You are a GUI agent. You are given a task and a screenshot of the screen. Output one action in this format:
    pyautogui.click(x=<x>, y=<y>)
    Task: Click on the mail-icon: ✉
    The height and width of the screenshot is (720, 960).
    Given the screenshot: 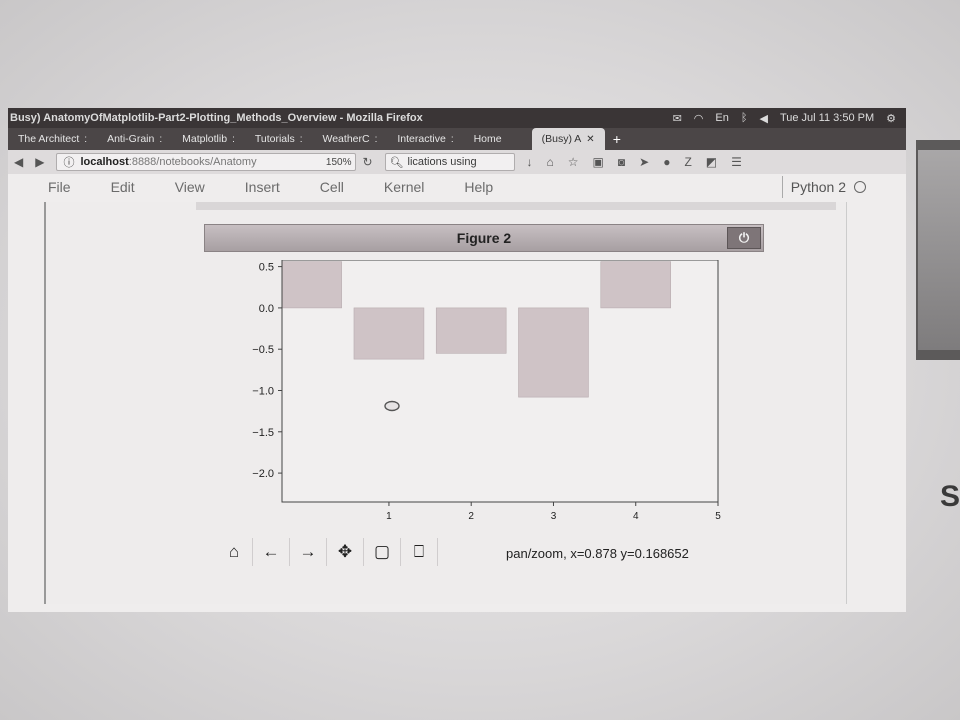 What is the action you would take?
    pyautogui.click(x=677, y=118)
    